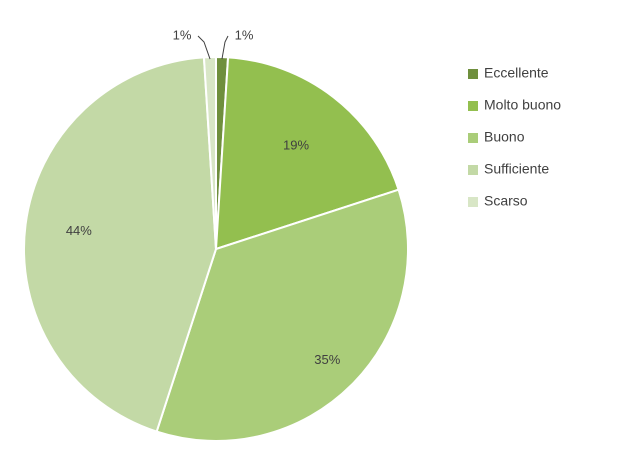 The width and height of the screenshot is (629, 449). I want to click on leader-line-scarso, so click(204, 47).